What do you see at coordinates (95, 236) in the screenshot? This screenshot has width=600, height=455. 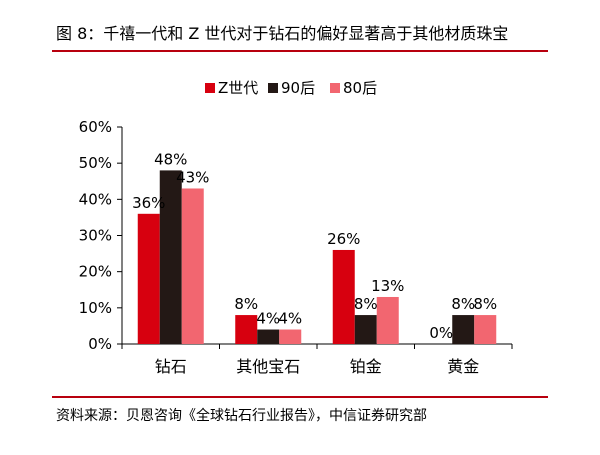 I see `y-tick-label: 30%` at bounding box center [95, 236].